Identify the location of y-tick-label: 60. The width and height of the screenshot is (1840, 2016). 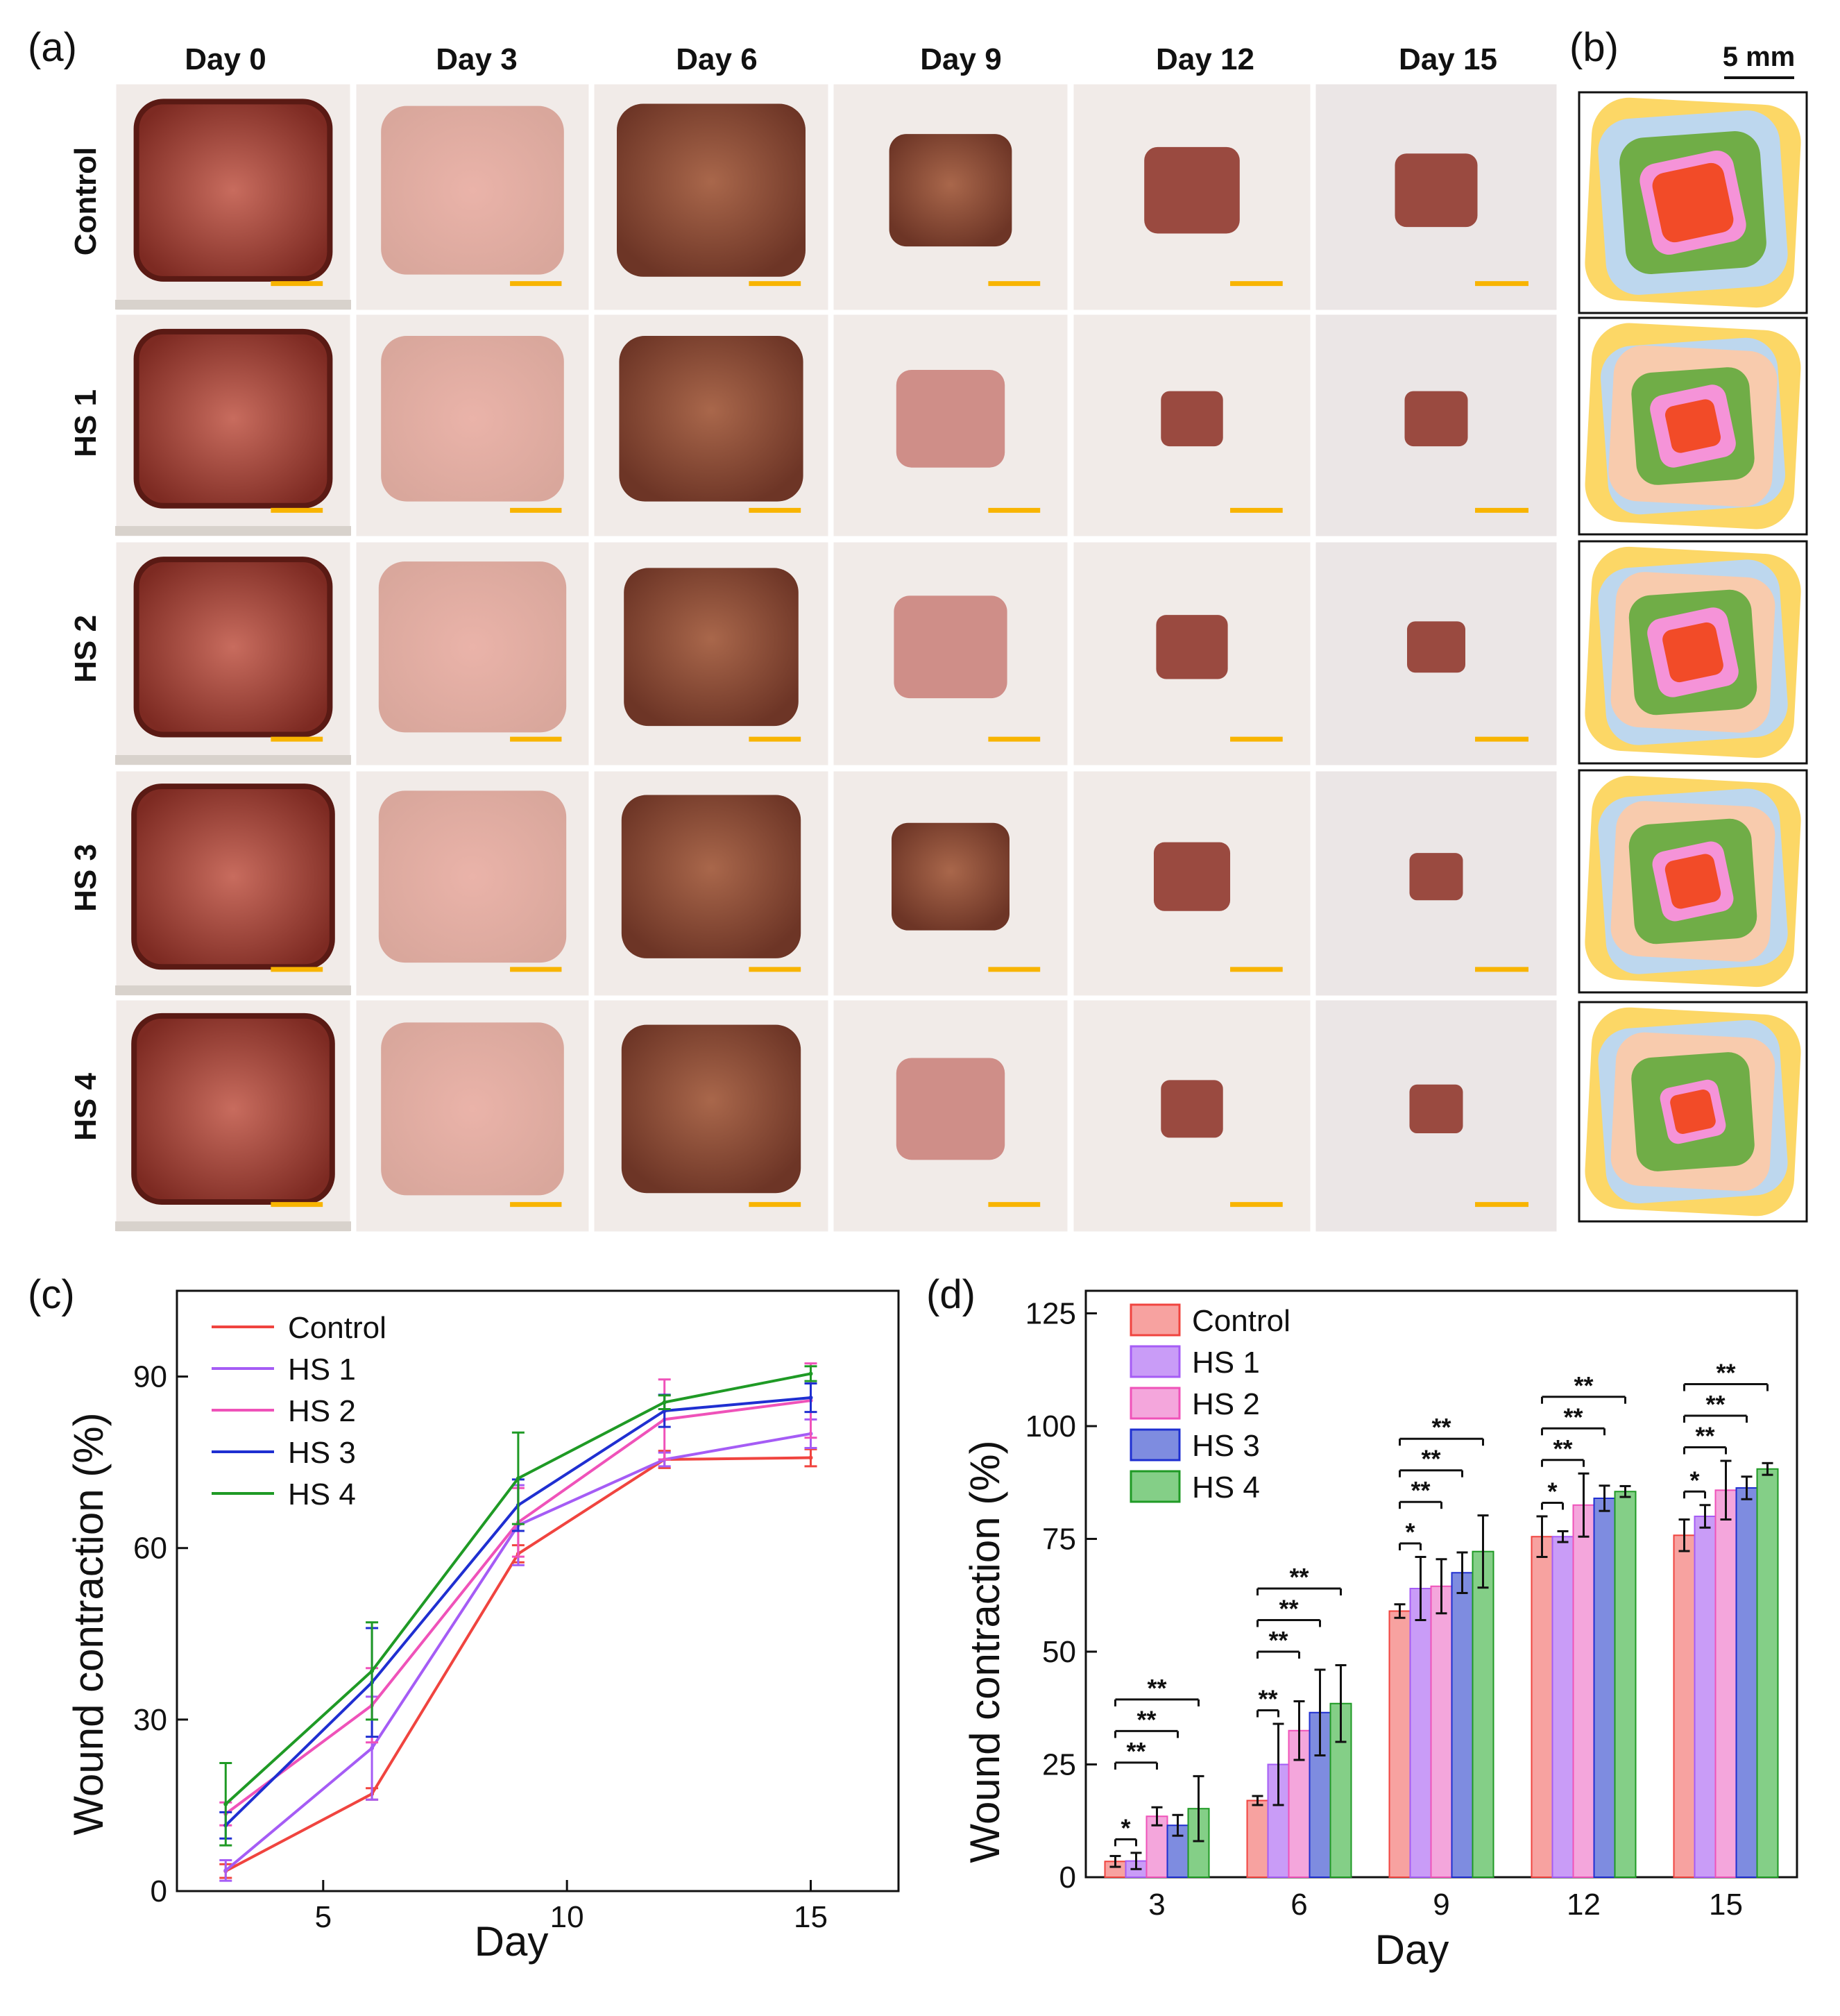
(150, 1549).